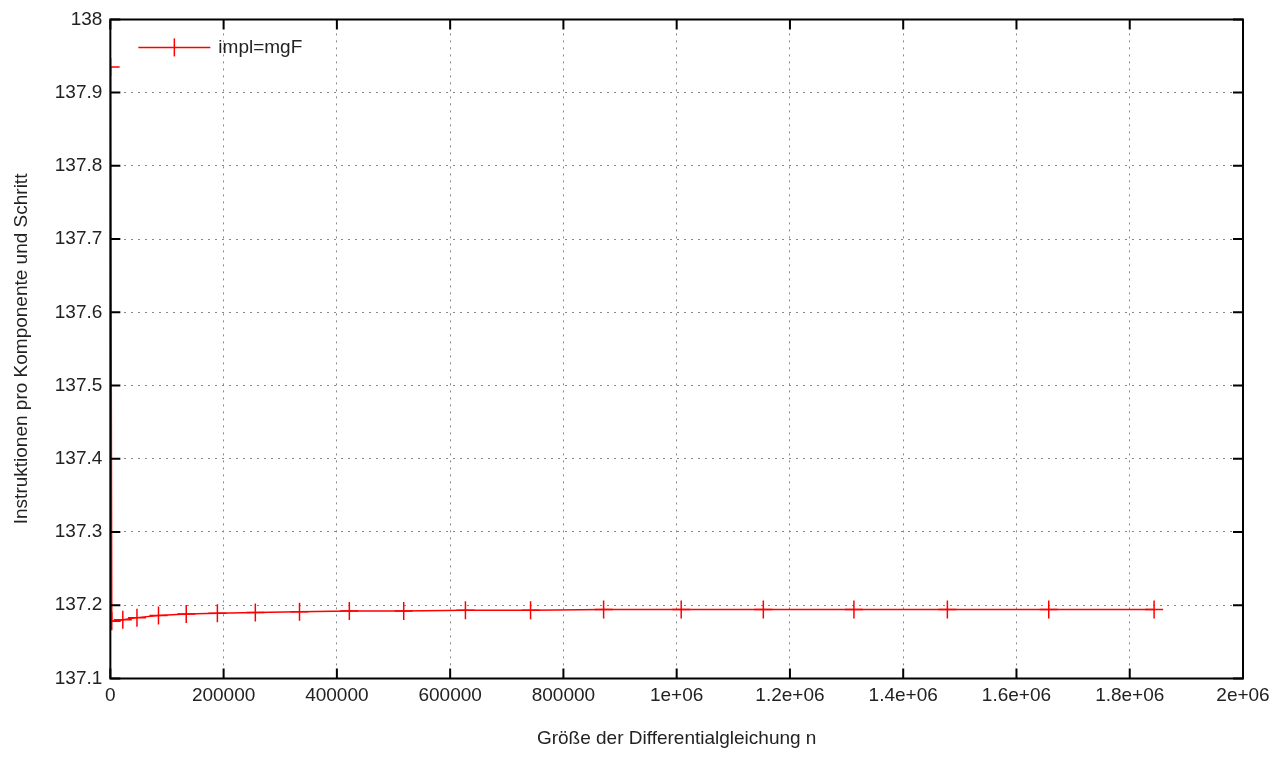 The image size is (1287, 758). Describe the element at coordinates (20, 348) in the screenshot. I see `y-axis-title: Instruktionen pro Komponente und Schritt` at that location.